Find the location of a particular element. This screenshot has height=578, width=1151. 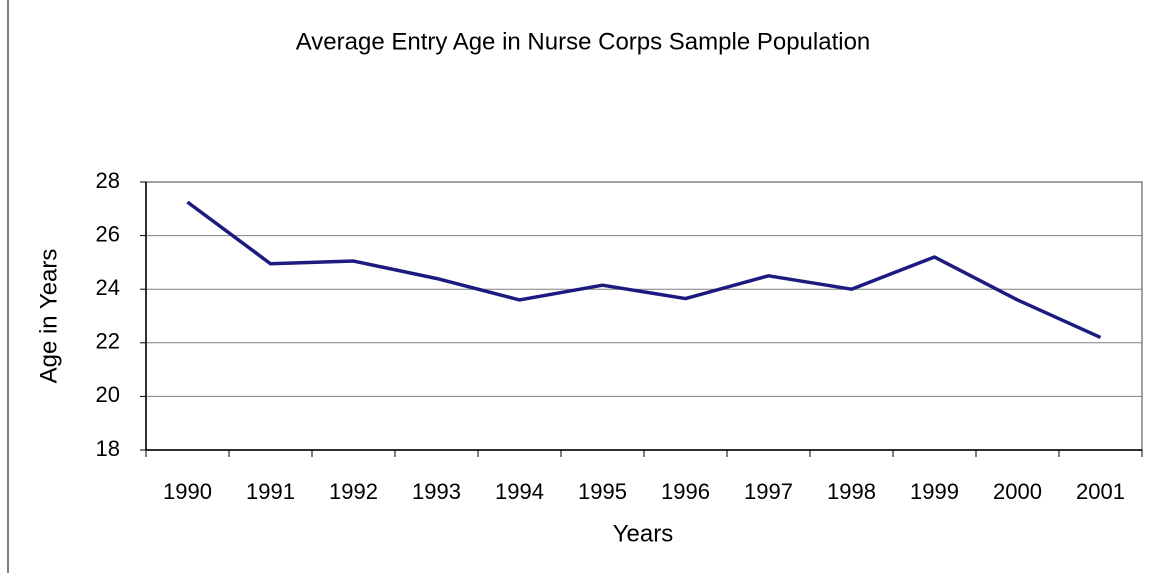

x-tick-label: 1994 is located at coordinates (519, 491).